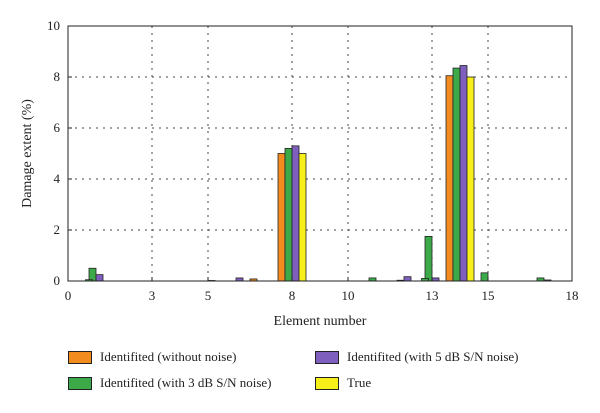  I want to click on x-axis-title: Element number, so click(320, 321).